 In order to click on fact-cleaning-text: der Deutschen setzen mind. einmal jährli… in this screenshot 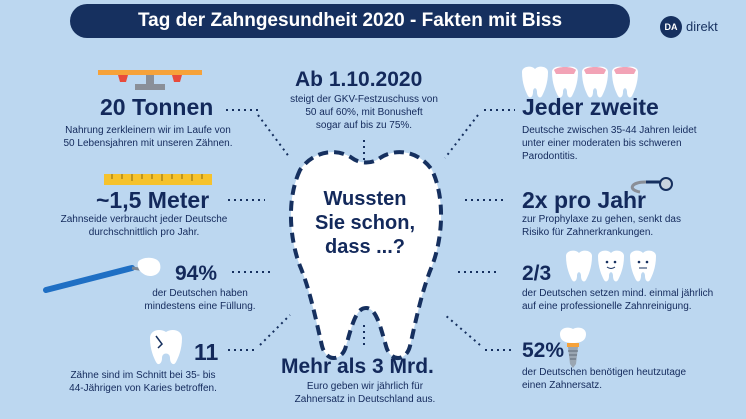, I will do `click(629, 300)`.